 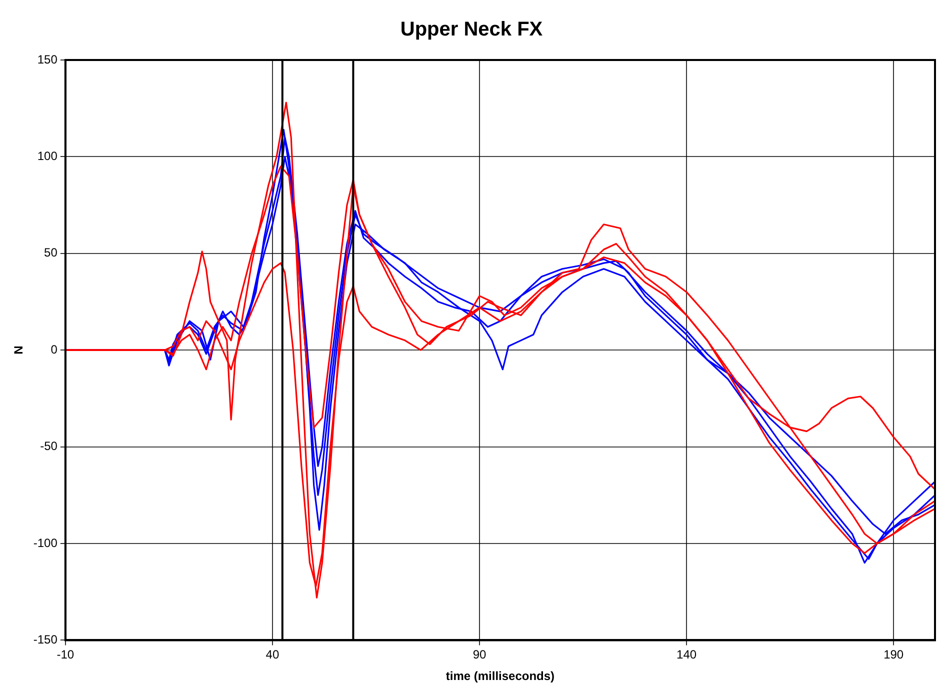 I want to click on y-axis-title: N, so click(x=19, y=350).